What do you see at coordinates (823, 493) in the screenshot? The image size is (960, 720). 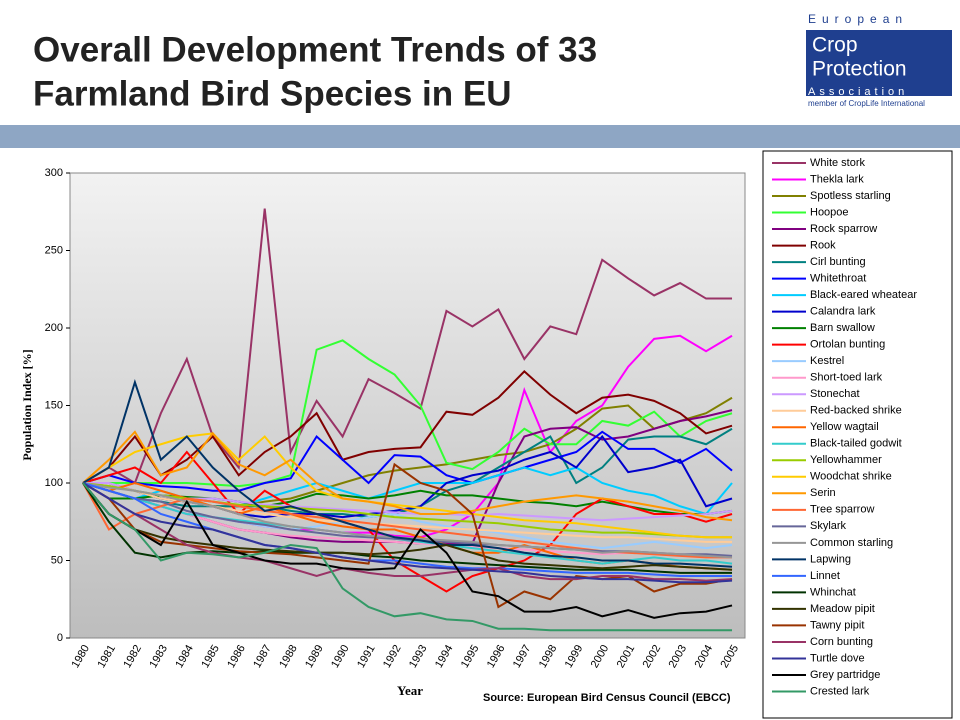 I see `legend-label: Serin` at bounding box center [823, 493].